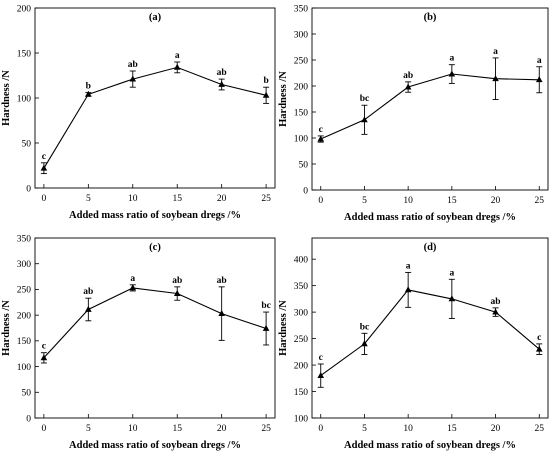 This screenshot has width=550, height=457. Describe the element at coordinates (301, 9) in the screenshot. I see `y-tick-label: 350` at that location.